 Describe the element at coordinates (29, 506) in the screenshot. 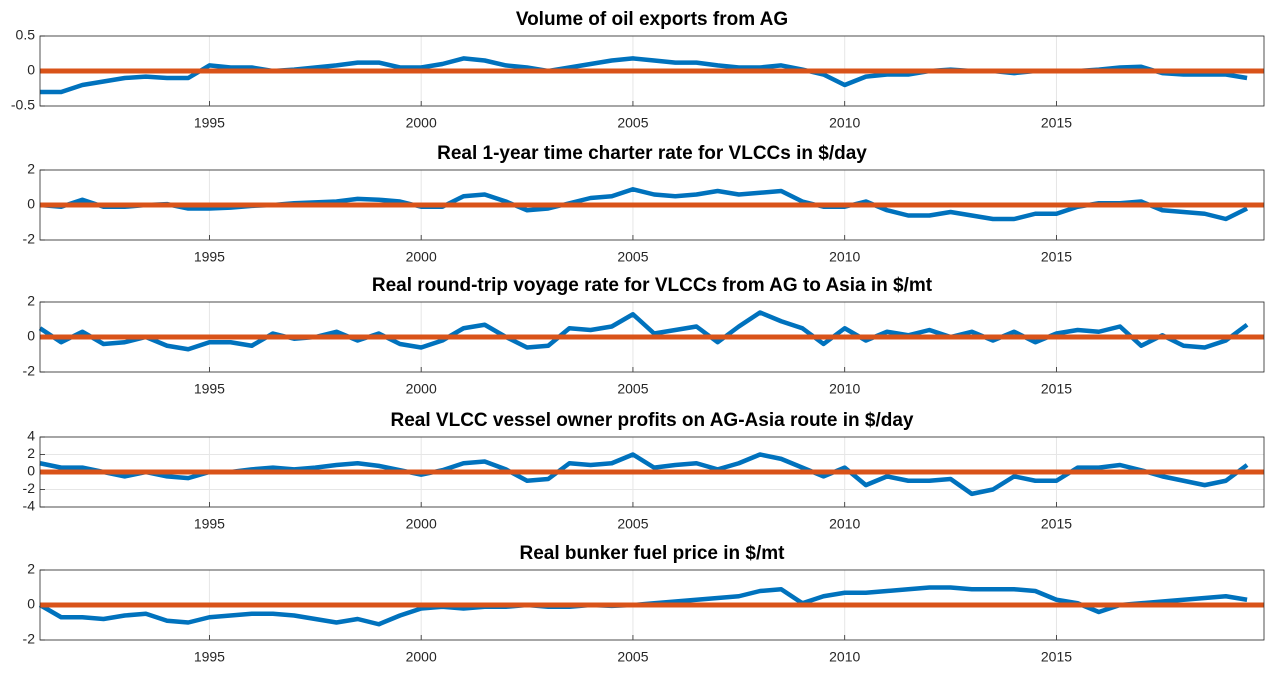

I see `y-tick-label: -4` at that location.